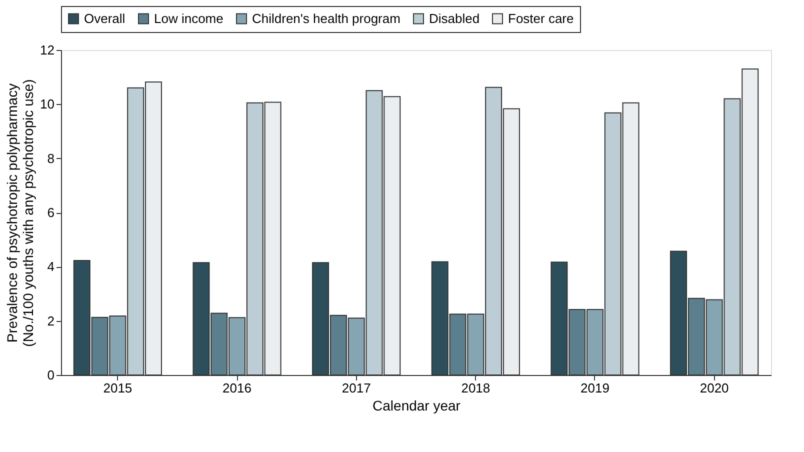  Describe the element at coordinates (105, 18) in the screenshot. I see `legend-label: Overall` at that location.